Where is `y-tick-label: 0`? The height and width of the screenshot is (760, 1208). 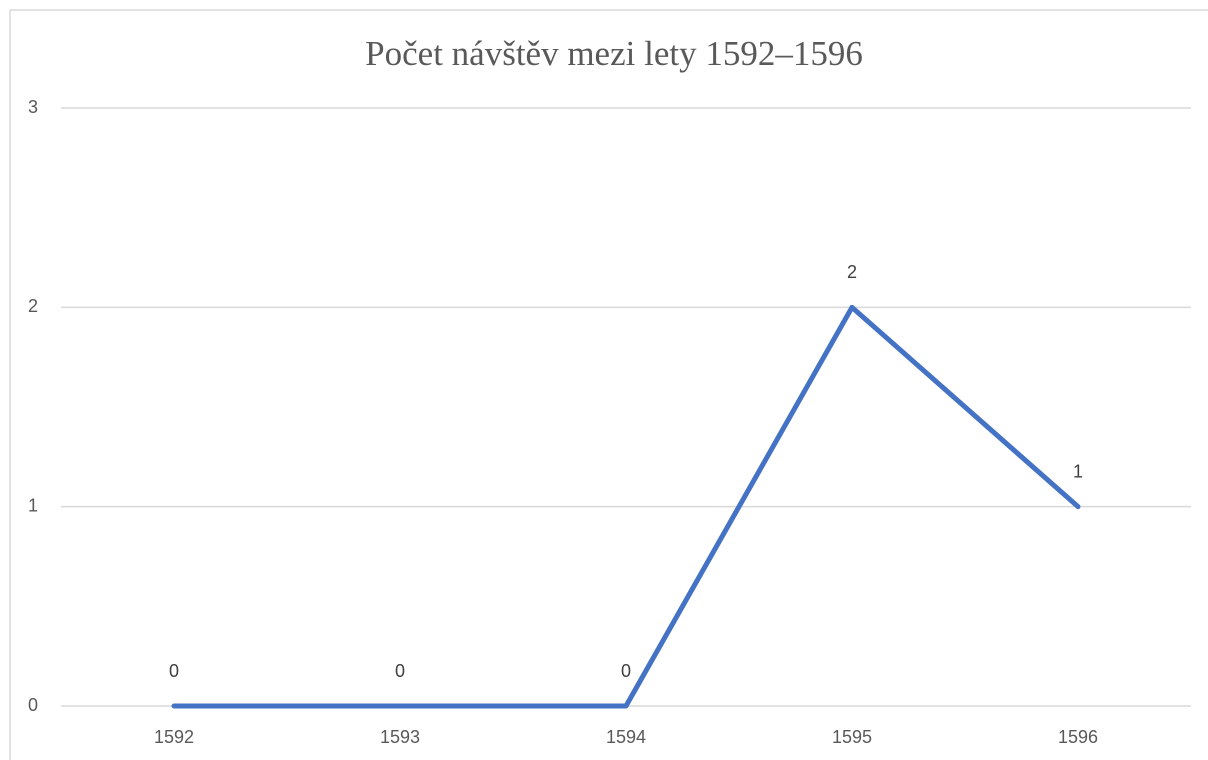 y-tick-label: 0 is located at coordinates (33, 705).